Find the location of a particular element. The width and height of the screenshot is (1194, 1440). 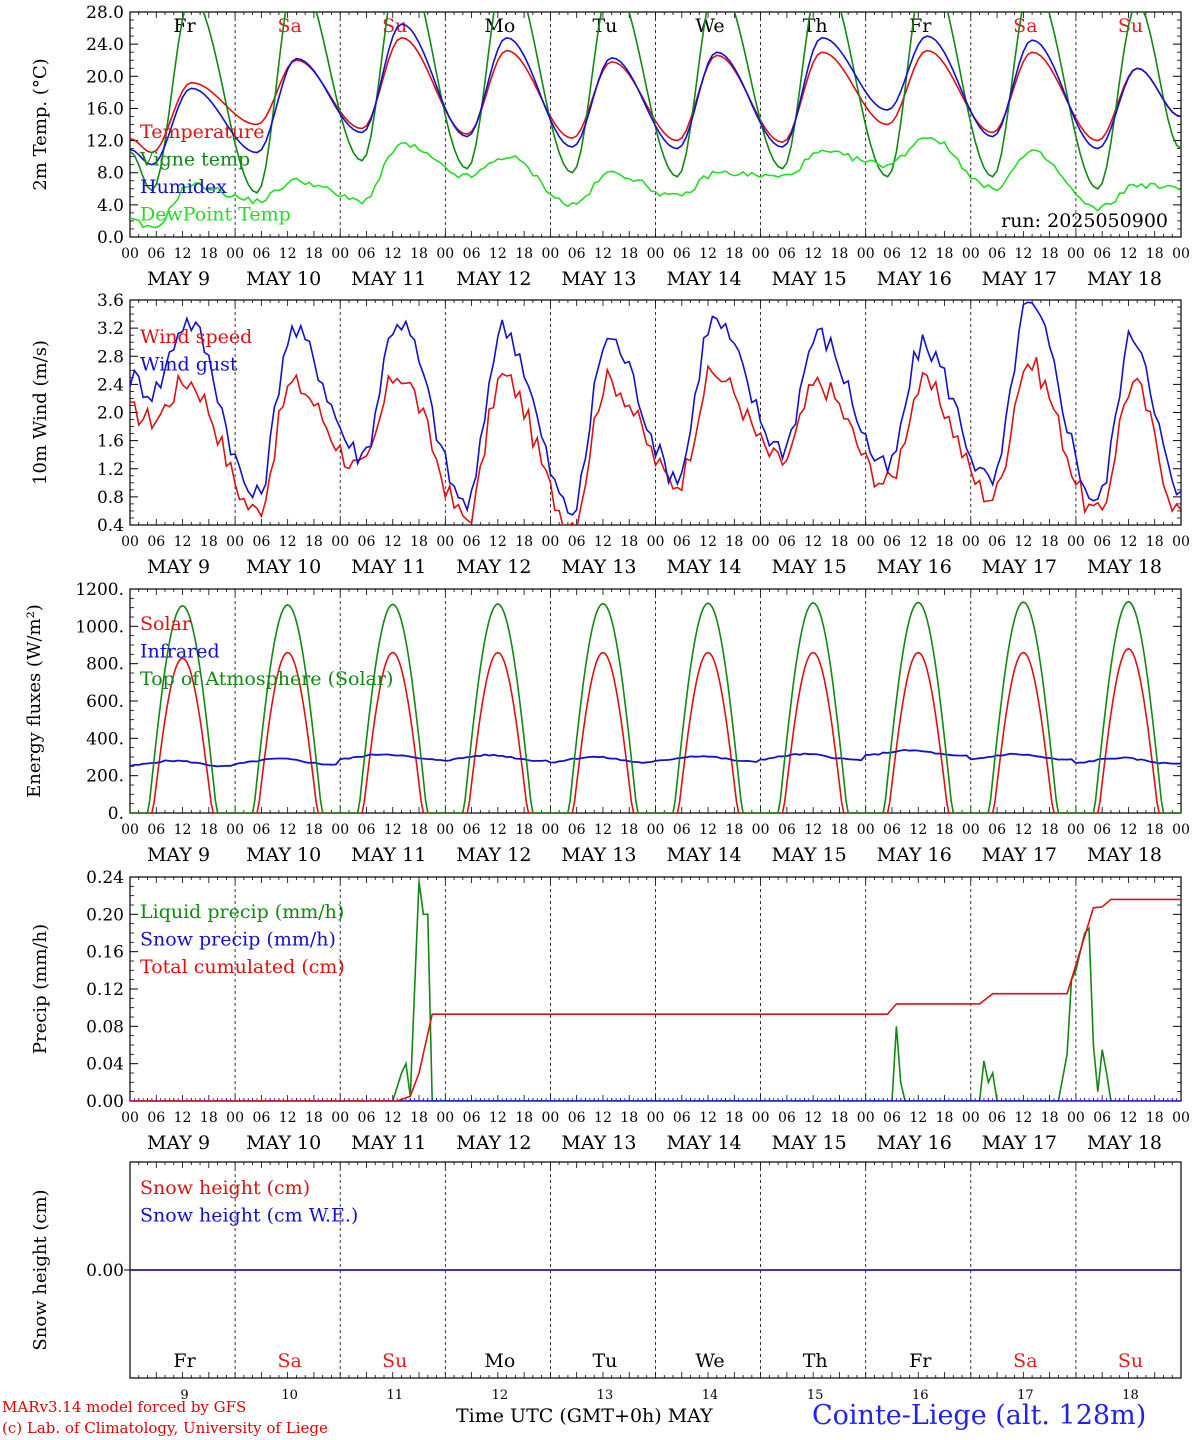

day-number-label: 11 is located at coordinates (394, 1395).